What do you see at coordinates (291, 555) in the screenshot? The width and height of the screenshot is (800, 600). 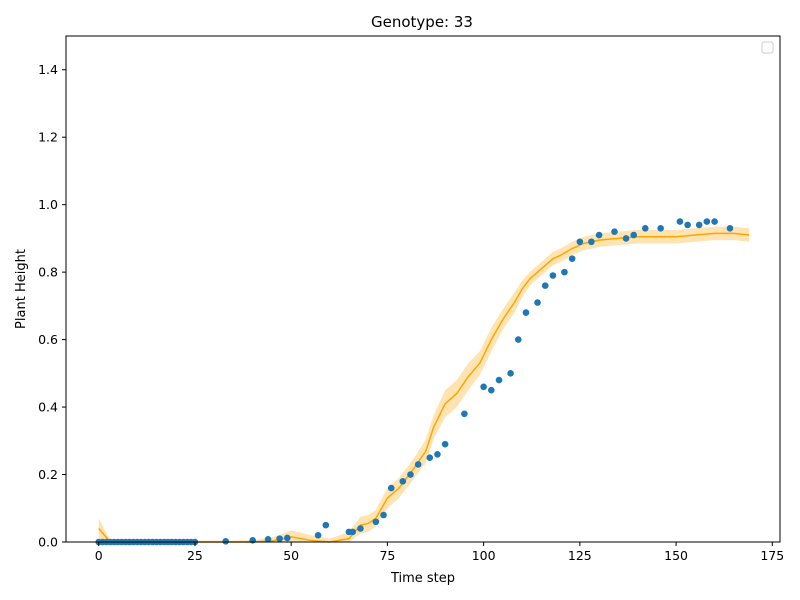 I see `x-tick-label: 50` at bounding box center [291, 555].